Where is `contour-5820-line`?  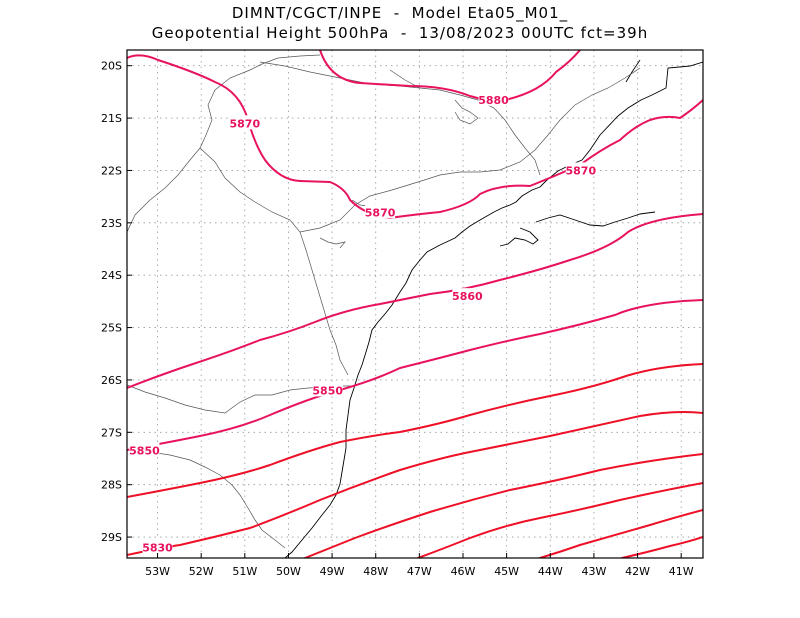
contour-5820-line is located at coordinates (503, 505).